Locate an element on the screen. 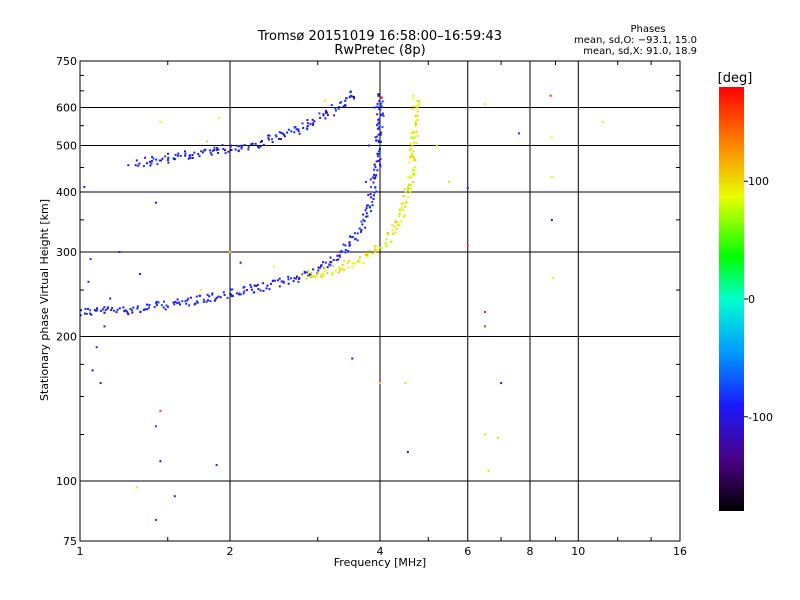  x-axis-label: Frequency [MHz] is located at coordinates (380, 562).